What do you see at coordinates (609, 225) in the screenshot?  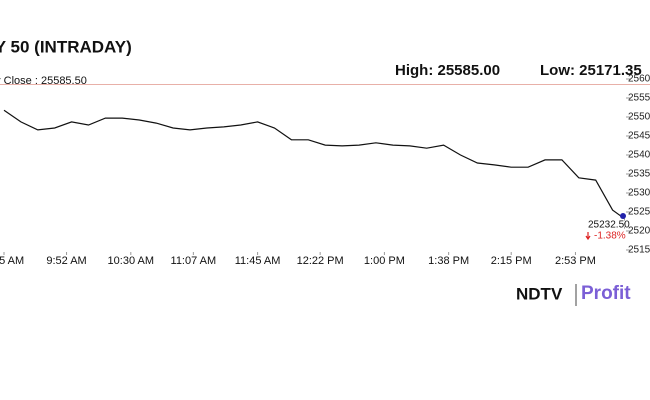 I see `last-value-label: 25232.50` at bounding box center [609, 225].